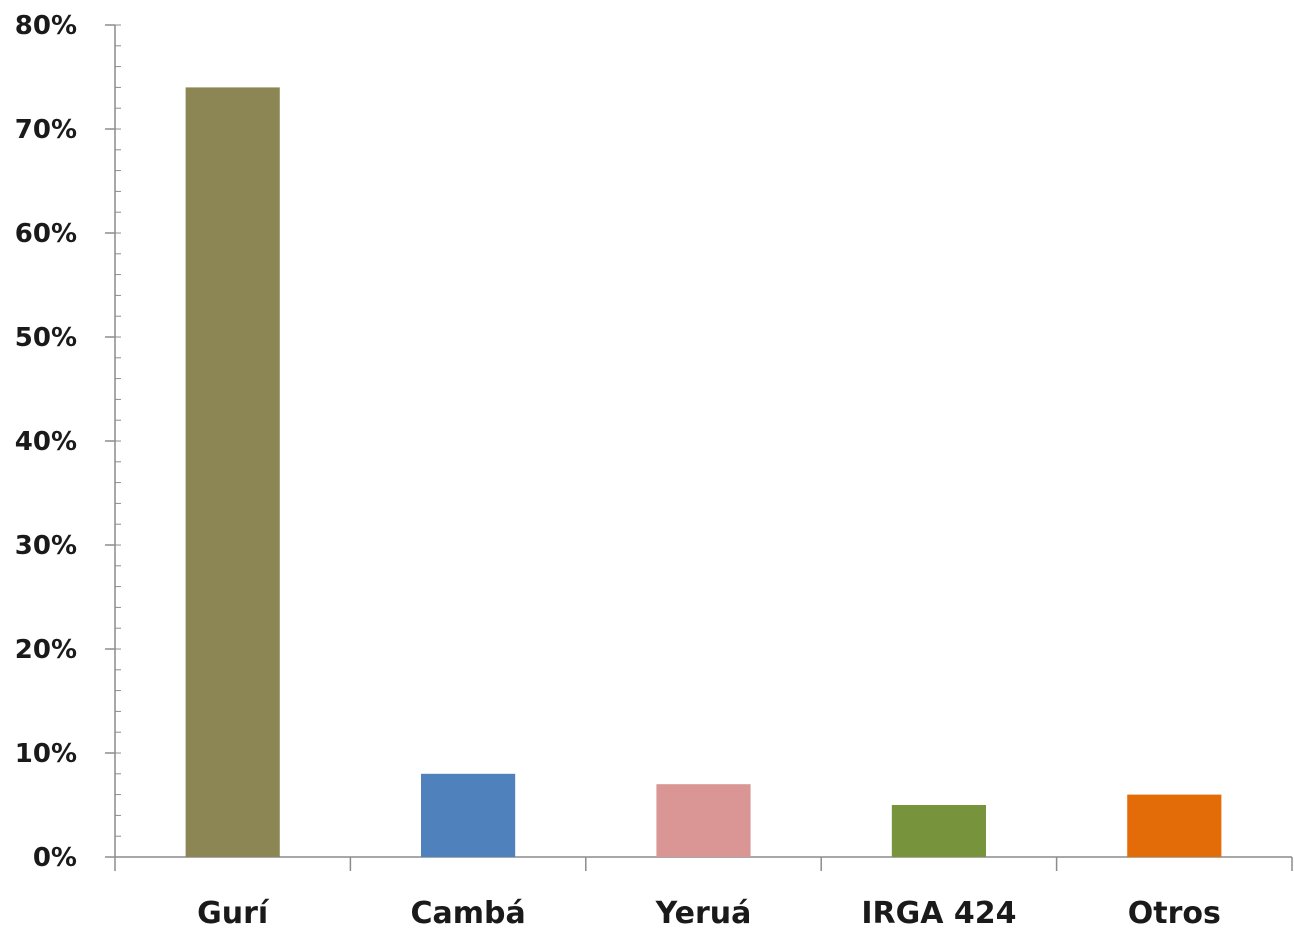  I want to click on bar-camb-, so click(468, 815).